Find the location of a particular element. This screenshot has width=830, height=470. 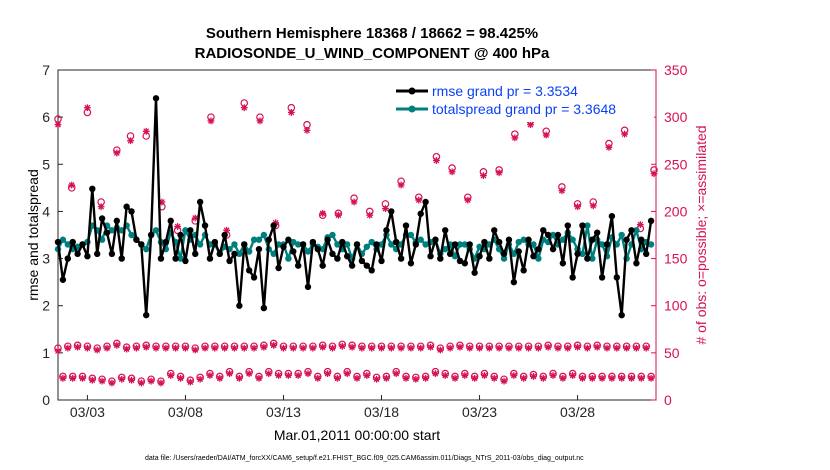

chart-title-line2: RADIOSONDE_U_WIND_COMPONENT @ 400 hPa is located at coordinates (372, 53).